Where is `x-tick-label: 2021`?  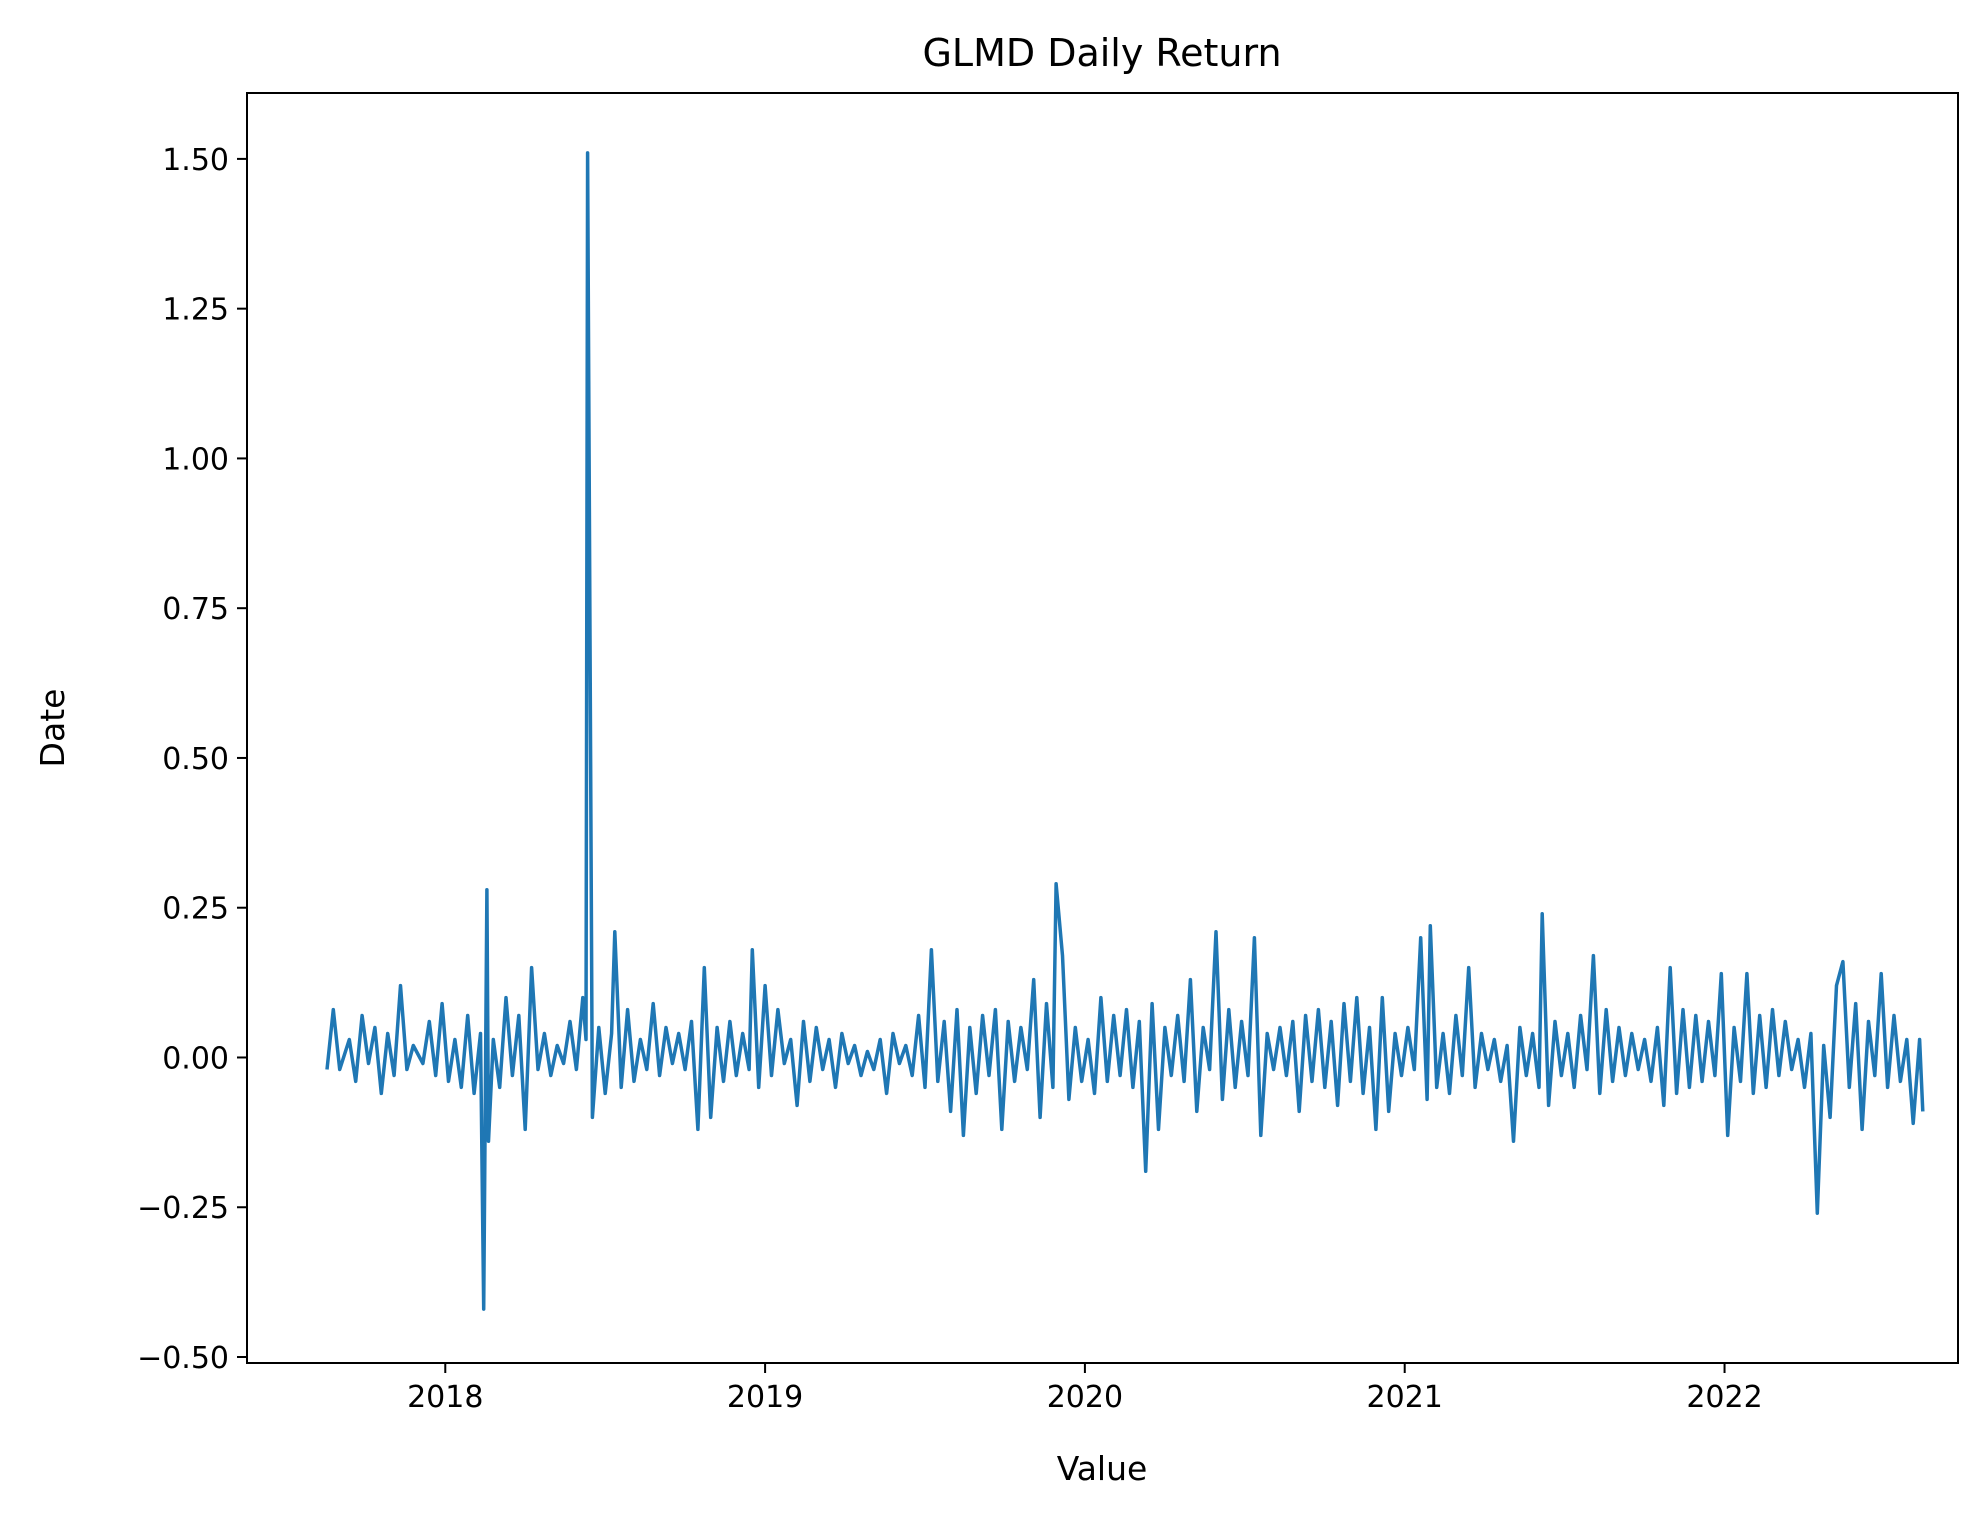
x-tick-label: 2021 is located at coordinates (1405, 1397).